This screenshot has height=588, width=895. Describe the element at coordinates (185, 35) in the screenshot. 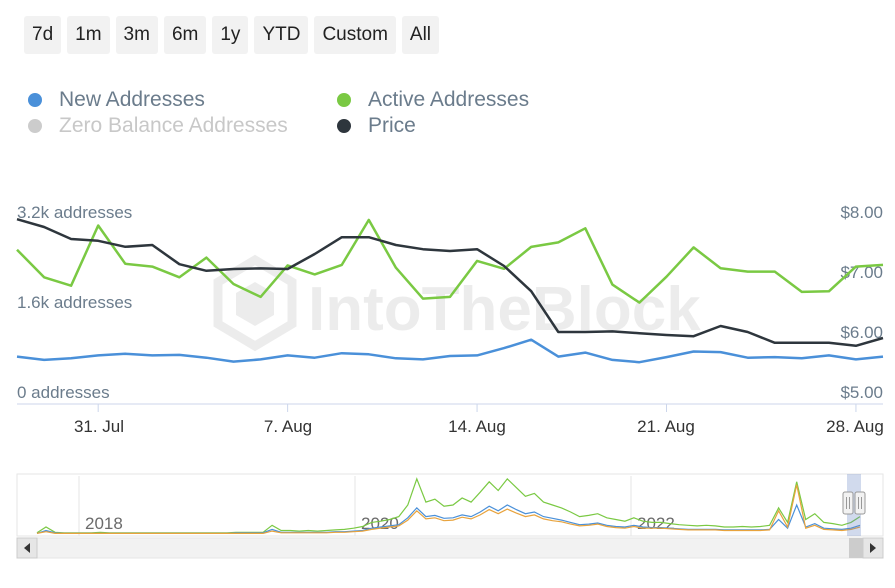

I see `range-6m-button: 6m` at that location.